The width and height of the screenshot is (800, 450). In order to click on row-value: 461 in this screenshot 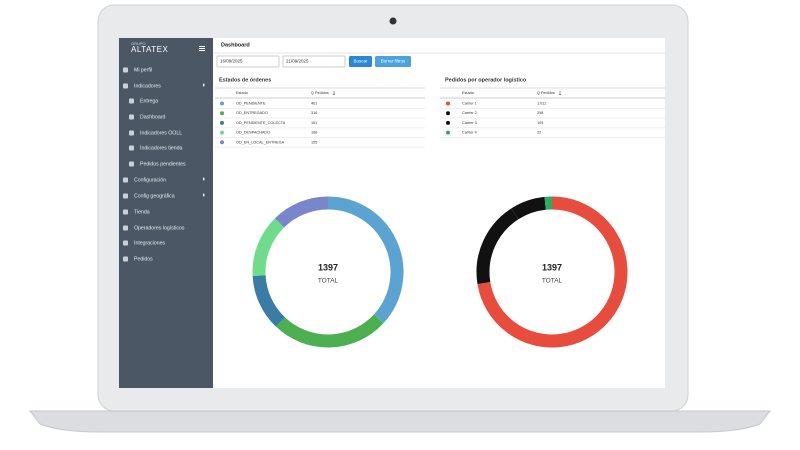, I will do `click(314, 104)`.